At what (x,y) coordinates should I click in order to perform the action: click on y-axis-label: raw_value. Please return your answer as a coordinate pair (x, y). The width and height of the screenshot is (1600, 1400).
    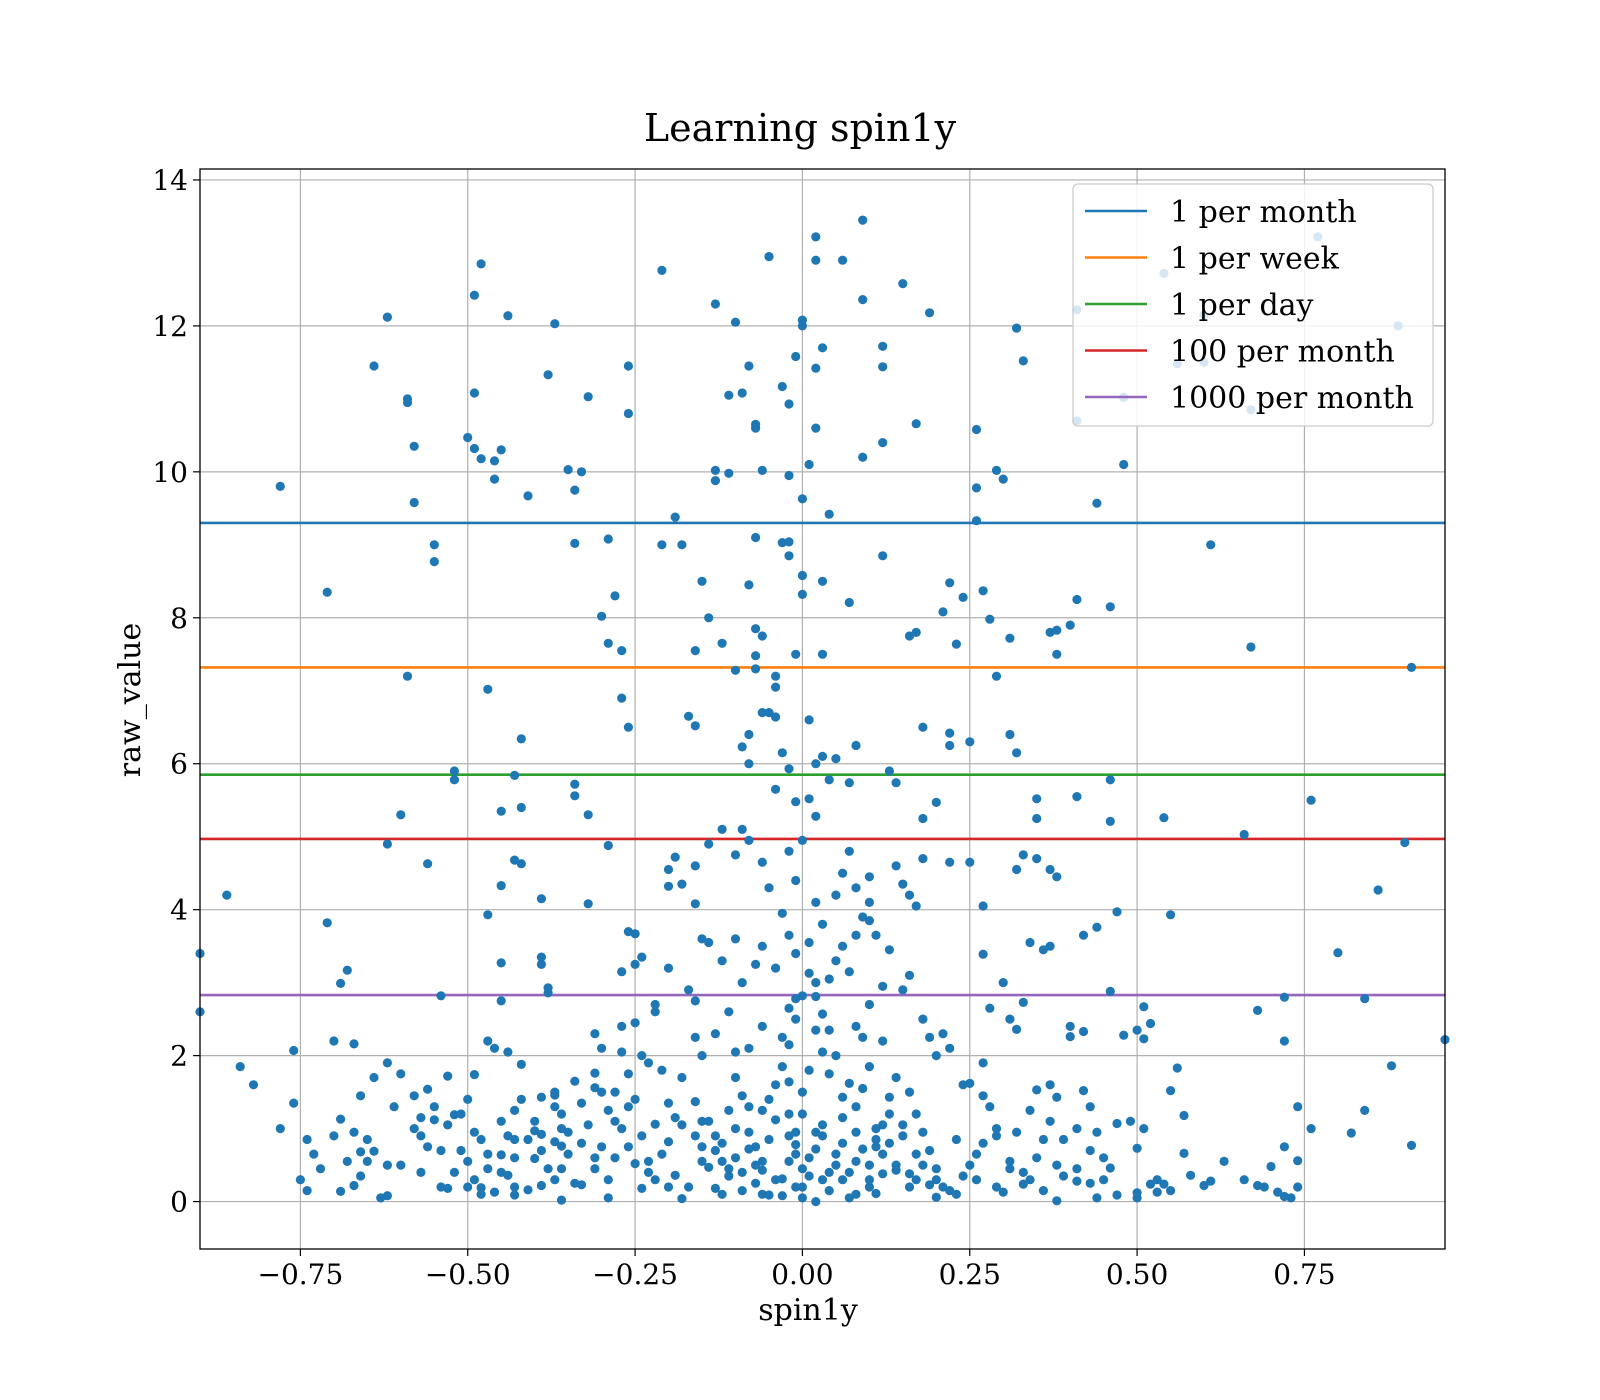
    Looking at the image, I should click on (130, 700).